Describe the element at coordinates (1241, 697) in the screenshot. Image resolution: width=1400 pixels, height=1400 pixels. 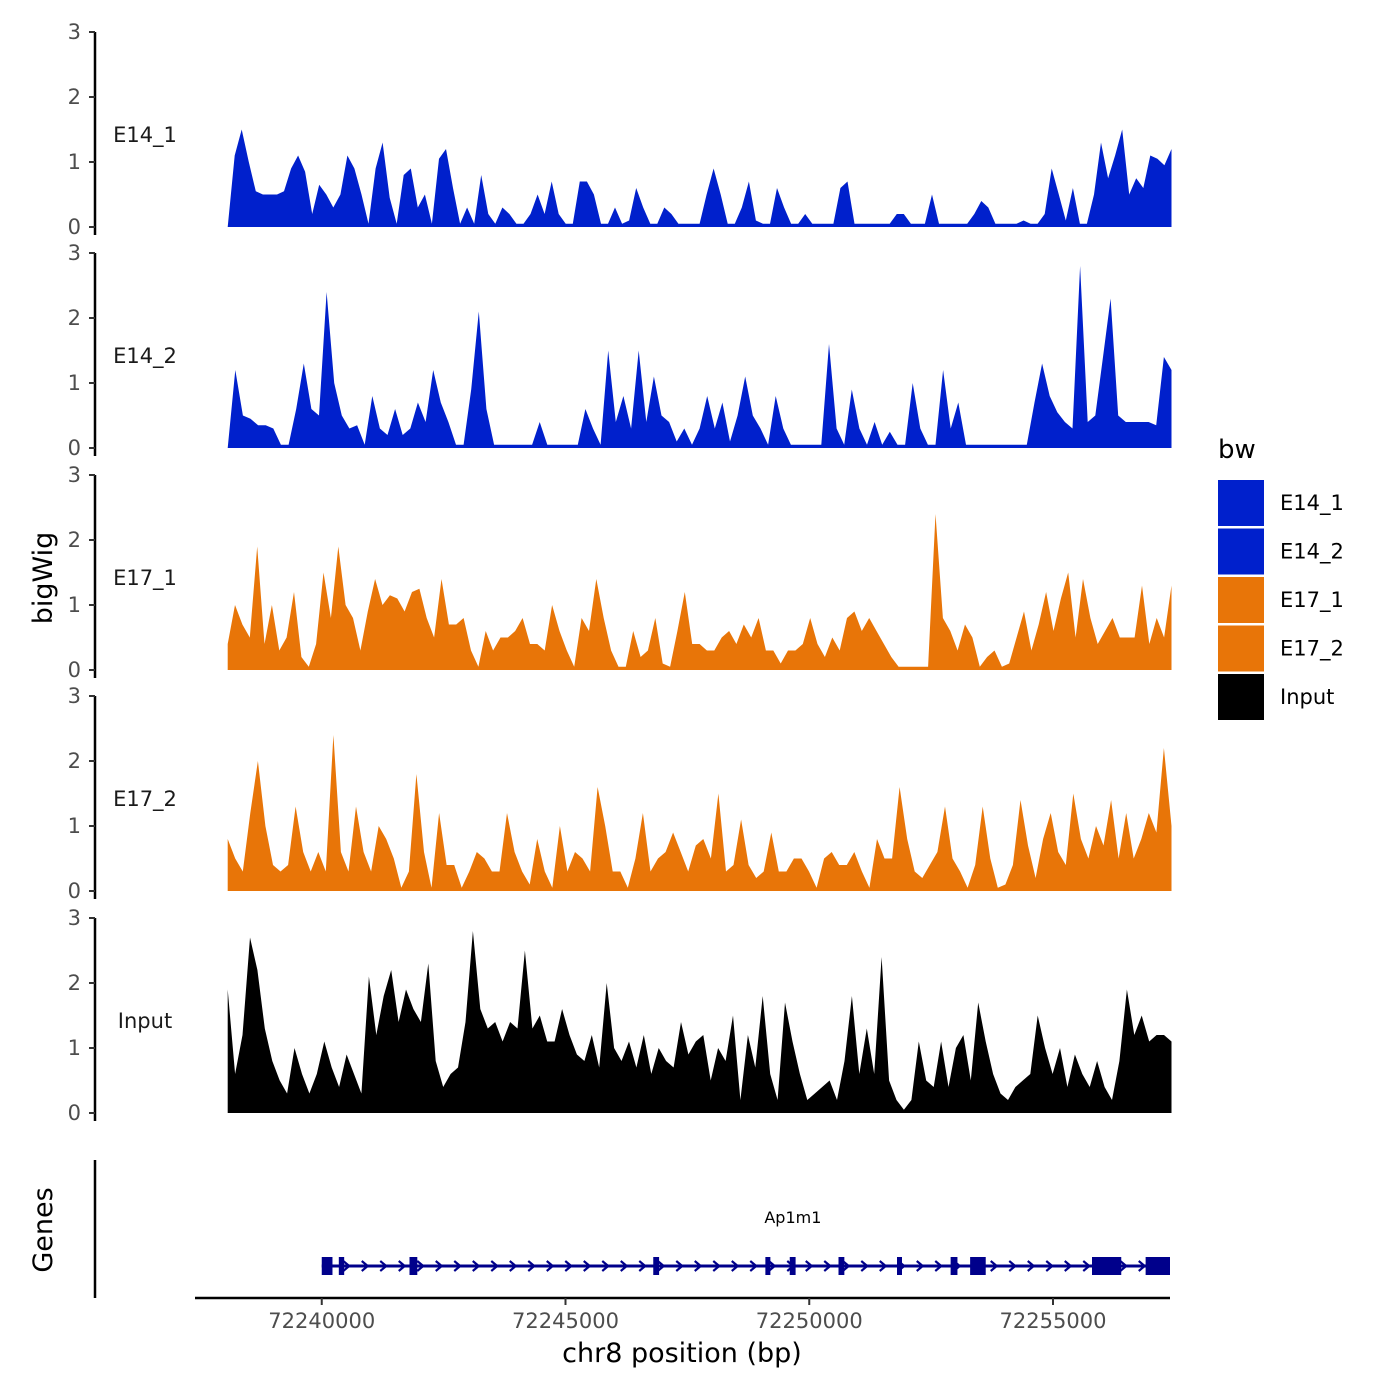
I see `legend-swatch-Input` at that location.